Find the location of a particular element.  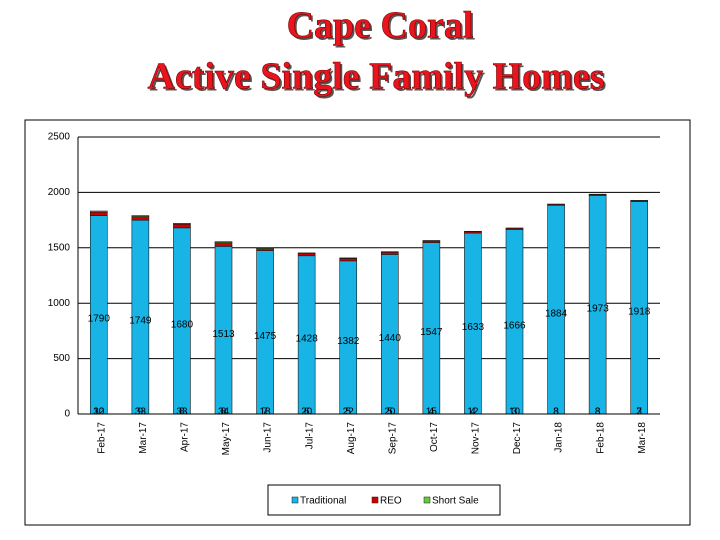

data-label: 22 is located at coordinates (349, 412).